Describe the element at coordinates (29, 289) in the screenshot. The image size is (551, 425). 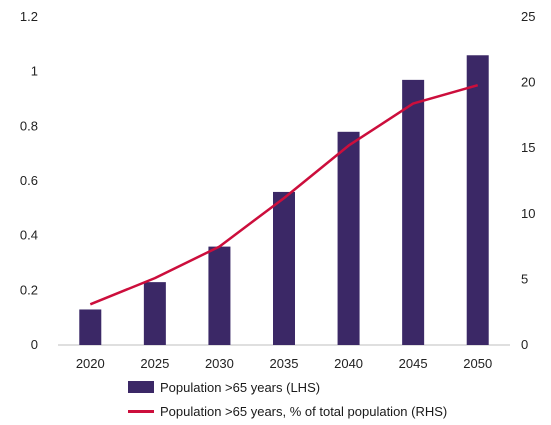
I see `left-tick-label: 0.2` at that location.